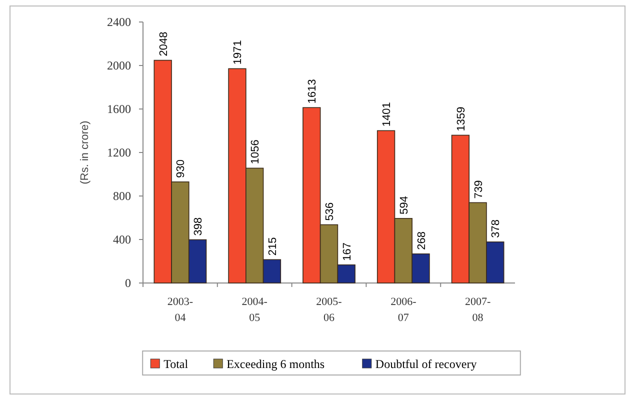 The height and width of the screenshot is (400, 635). I want to click on data-label: 1971, so click(238, 52).